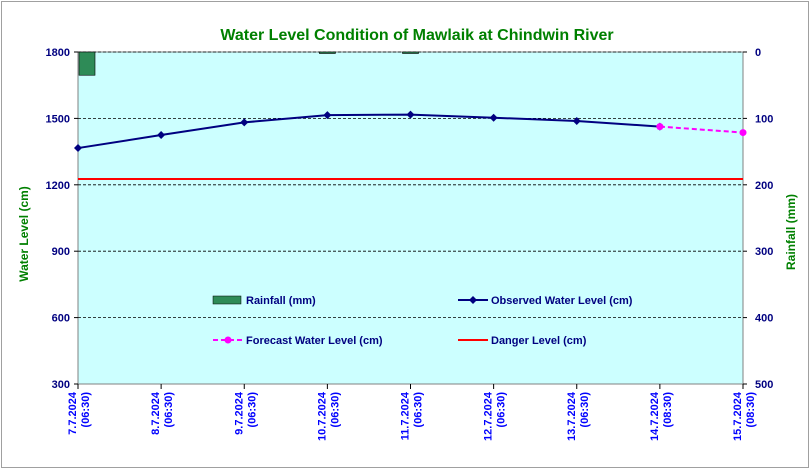  What do you see at coordinates (58, 53) in the screenshot?
I see `y-tick-label: 1800` at bounding box center [58, 53].